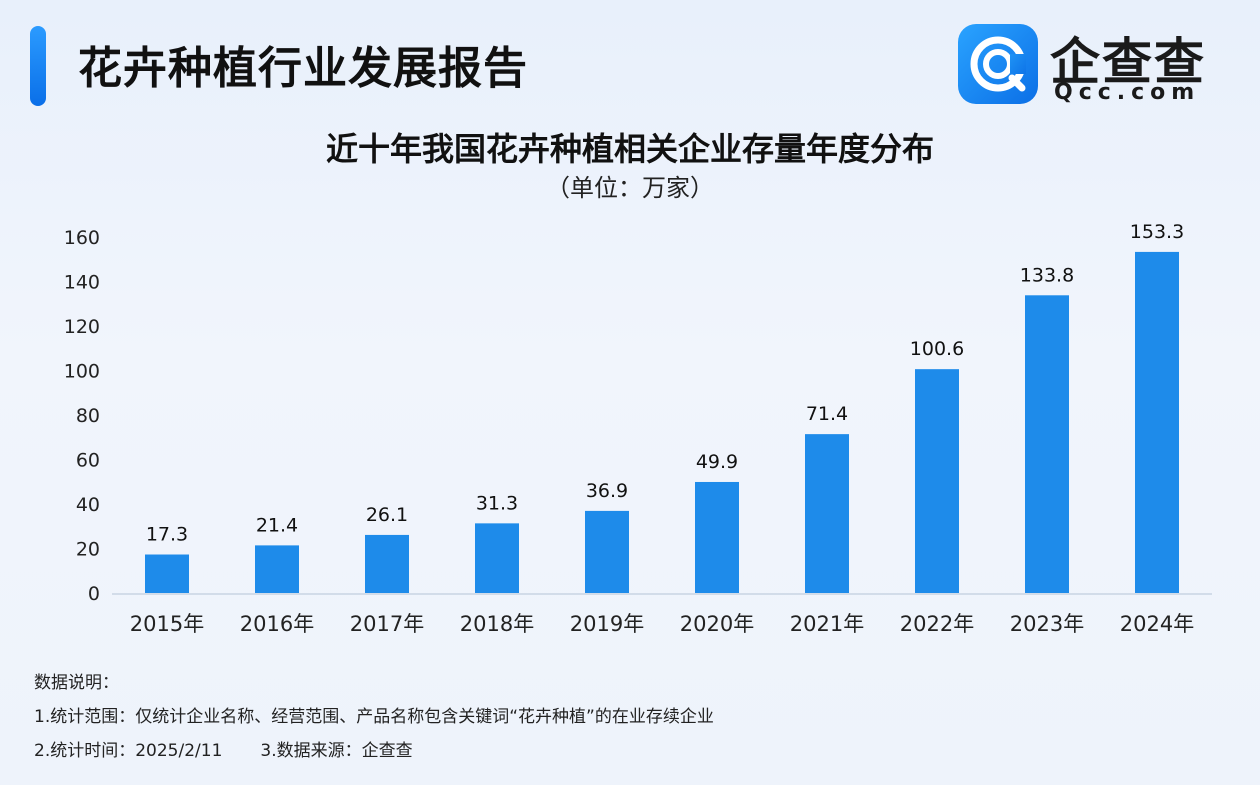 This screenshot has height=785, width=1260. Describe the element at coordinates (277, 525) in the screenshot. I see `bar-value-label: 21.4` at that location.